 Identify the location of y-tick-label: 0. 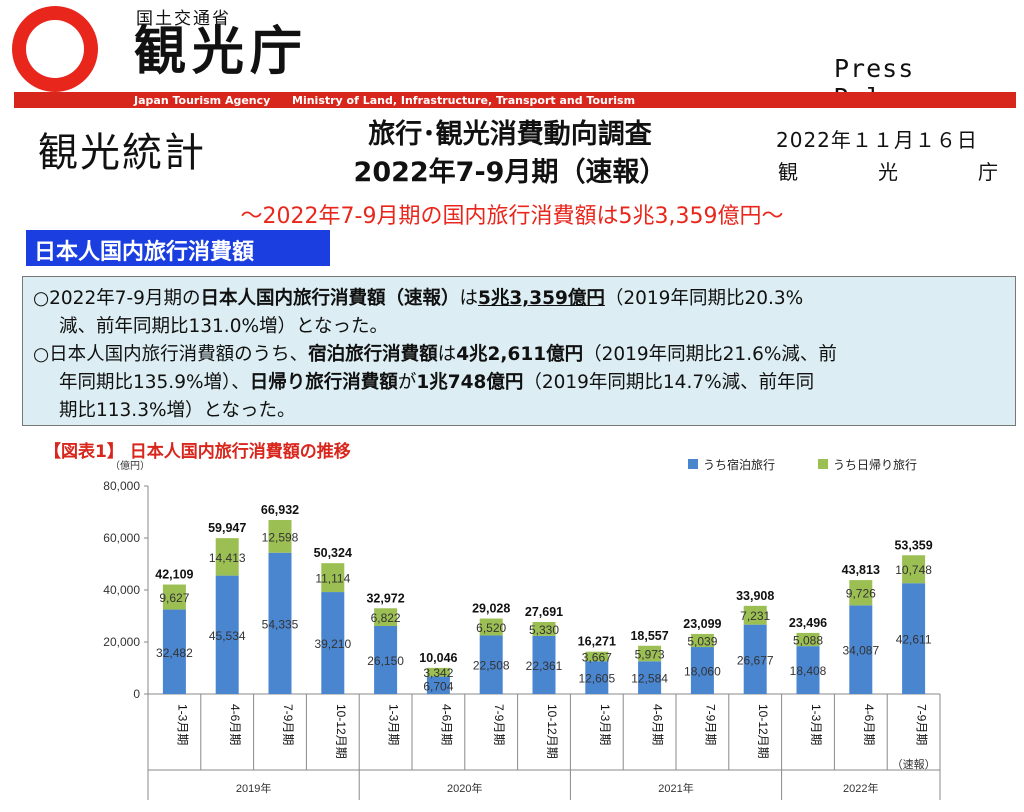
(136, 694).